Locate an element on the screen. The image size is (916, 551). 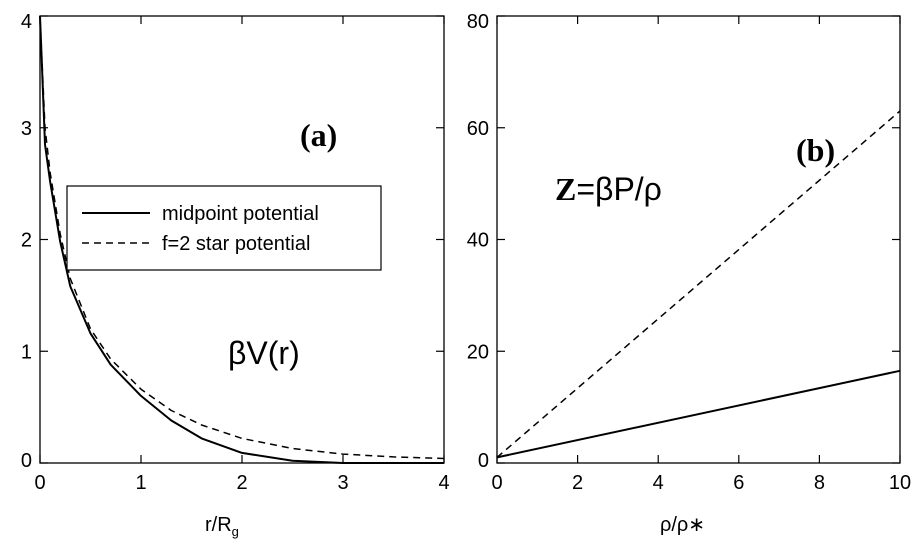
panel-a-x-axis-label: r/Rg is located at coordinates (222, 526).